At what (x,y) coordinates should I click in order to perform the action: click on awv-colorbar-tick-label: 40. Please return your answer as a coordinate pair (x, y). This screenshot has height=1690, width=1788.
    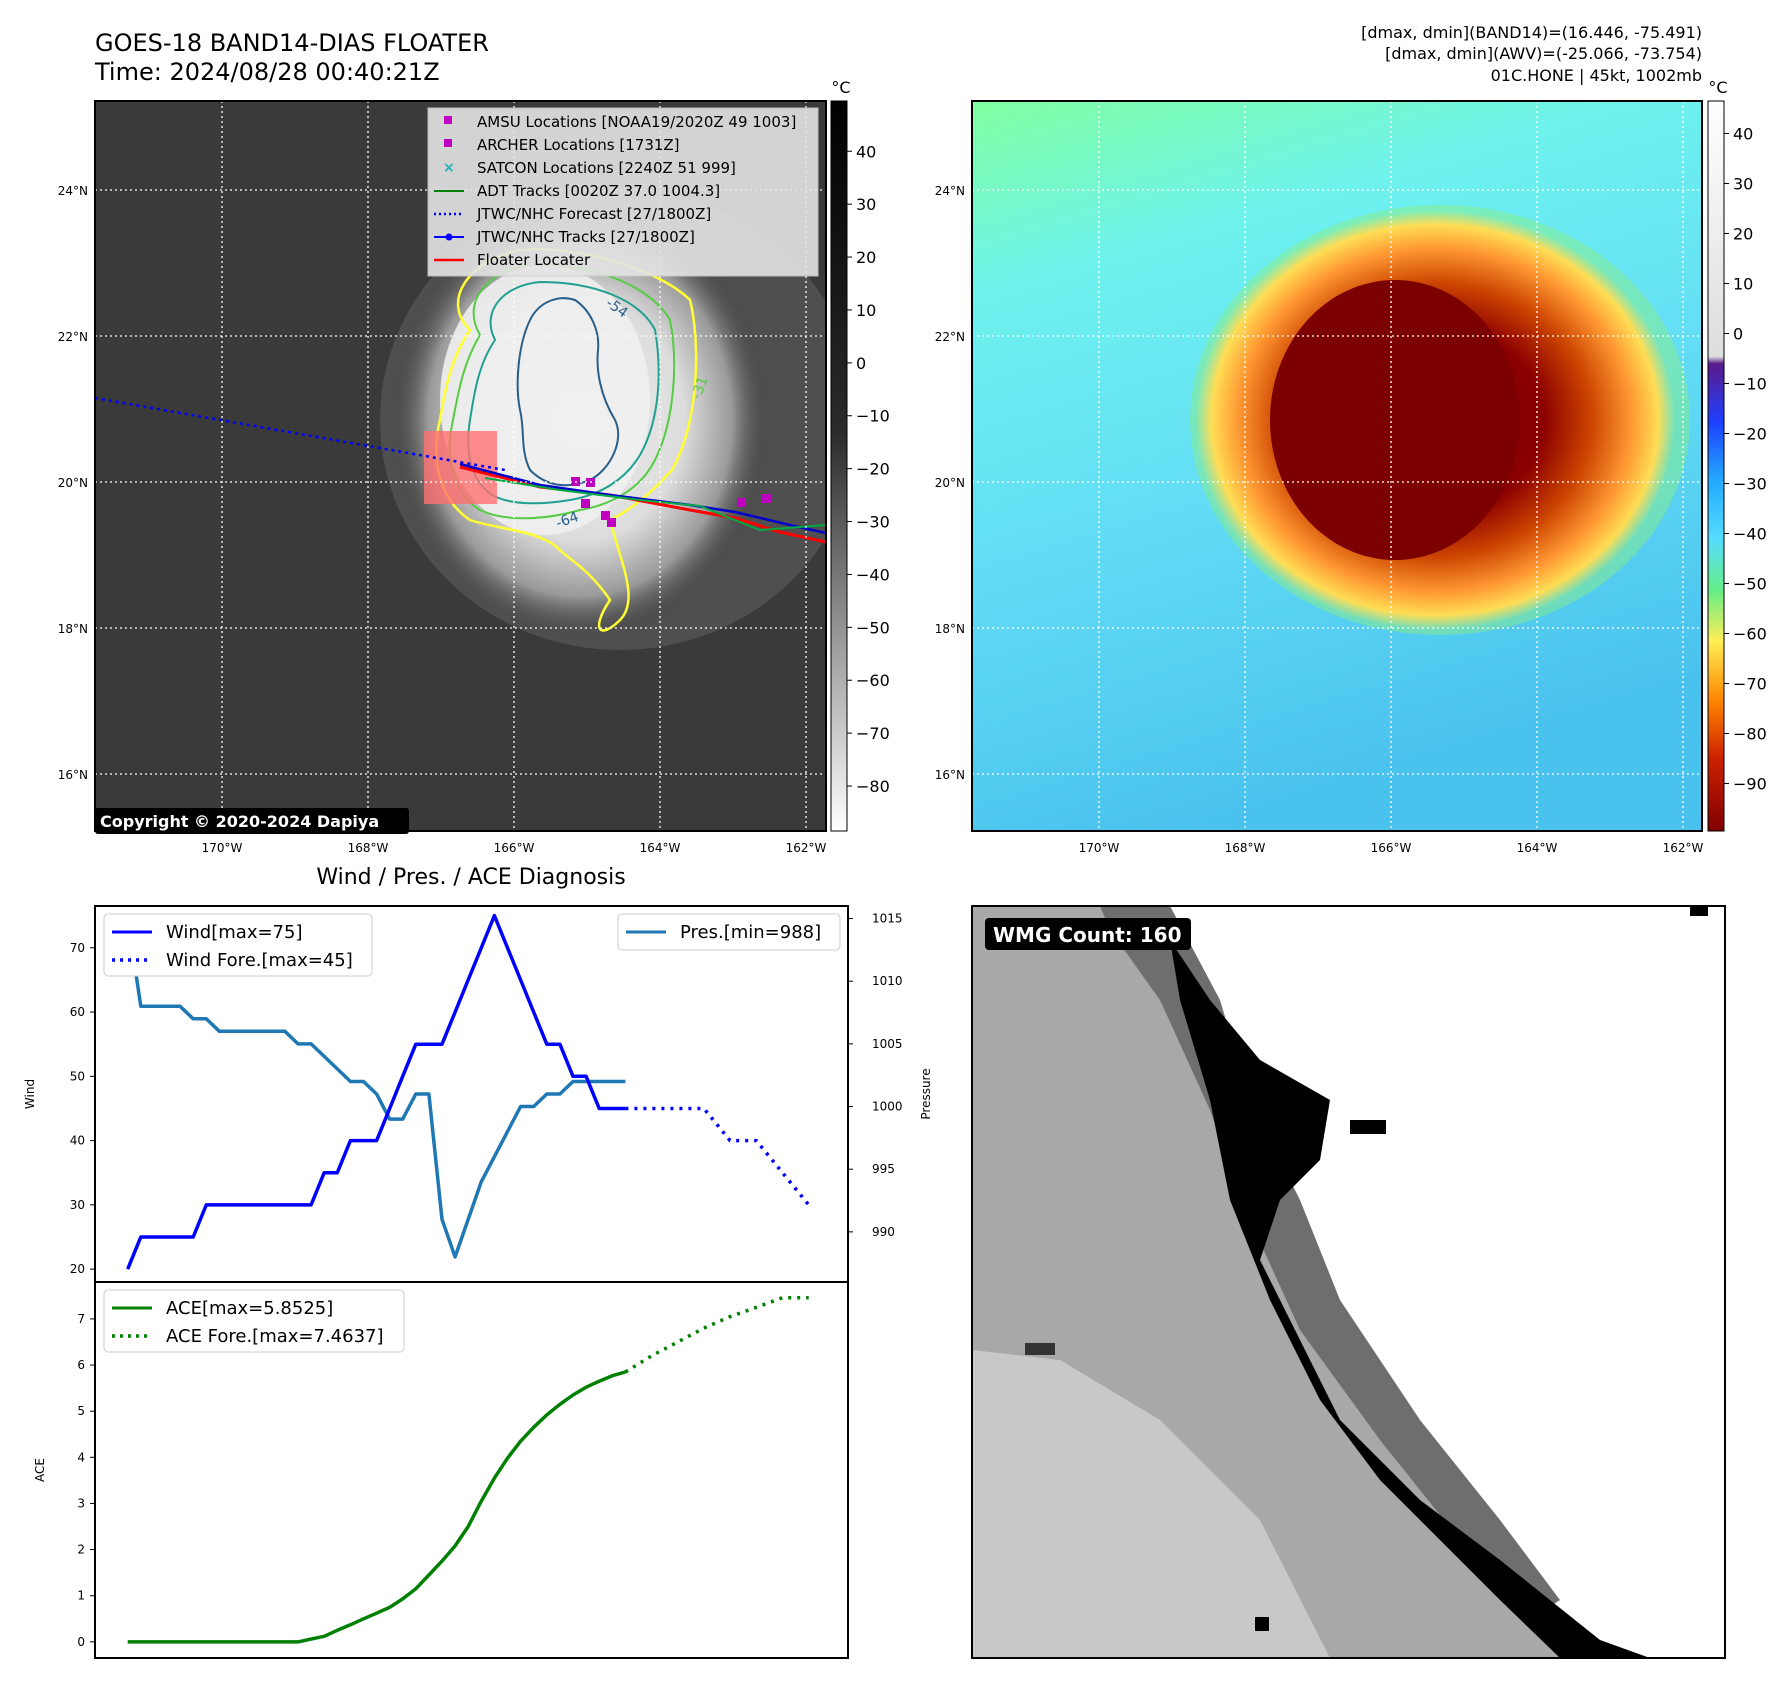
    Looking at the image, I should click on (1743, 134).